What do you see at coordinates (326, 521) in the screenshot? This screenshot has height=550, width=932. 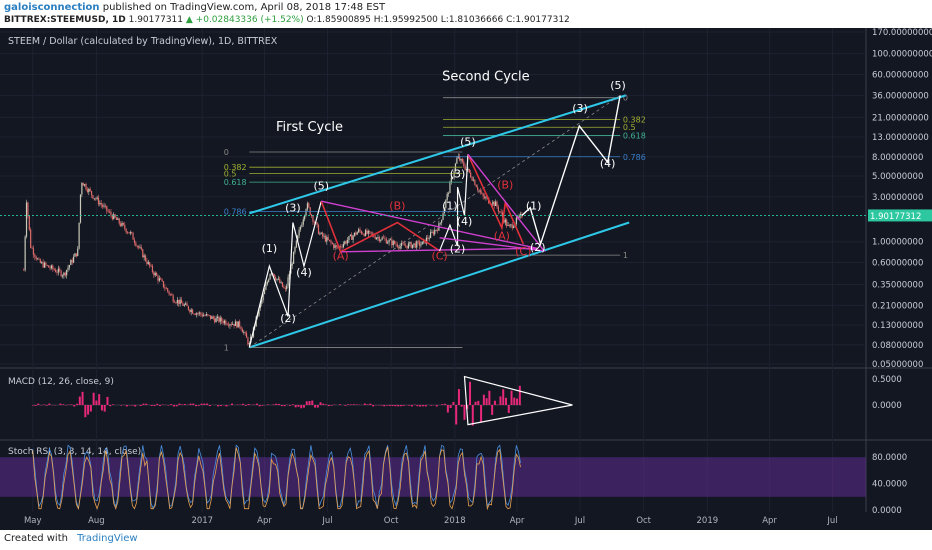 I see `x-tick-label: Jul` at bounding box center [326, 521].